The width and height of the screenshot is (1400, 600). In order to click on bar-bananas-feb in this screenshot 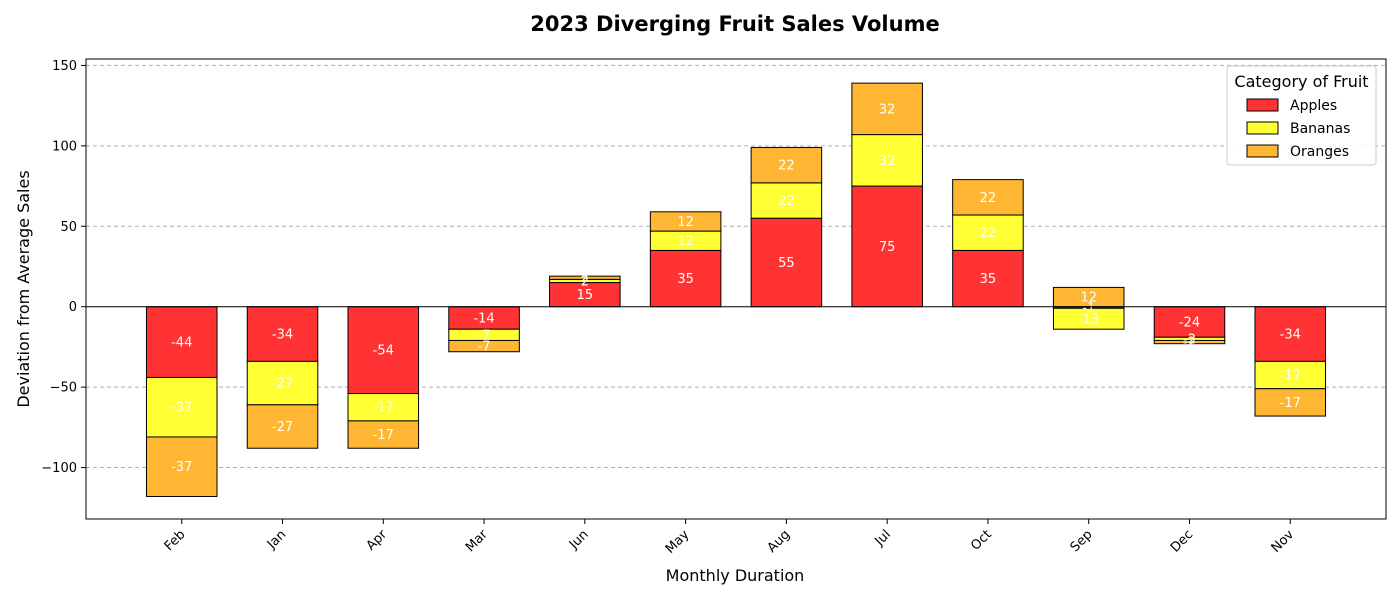, I will do `click(181, 407)`.